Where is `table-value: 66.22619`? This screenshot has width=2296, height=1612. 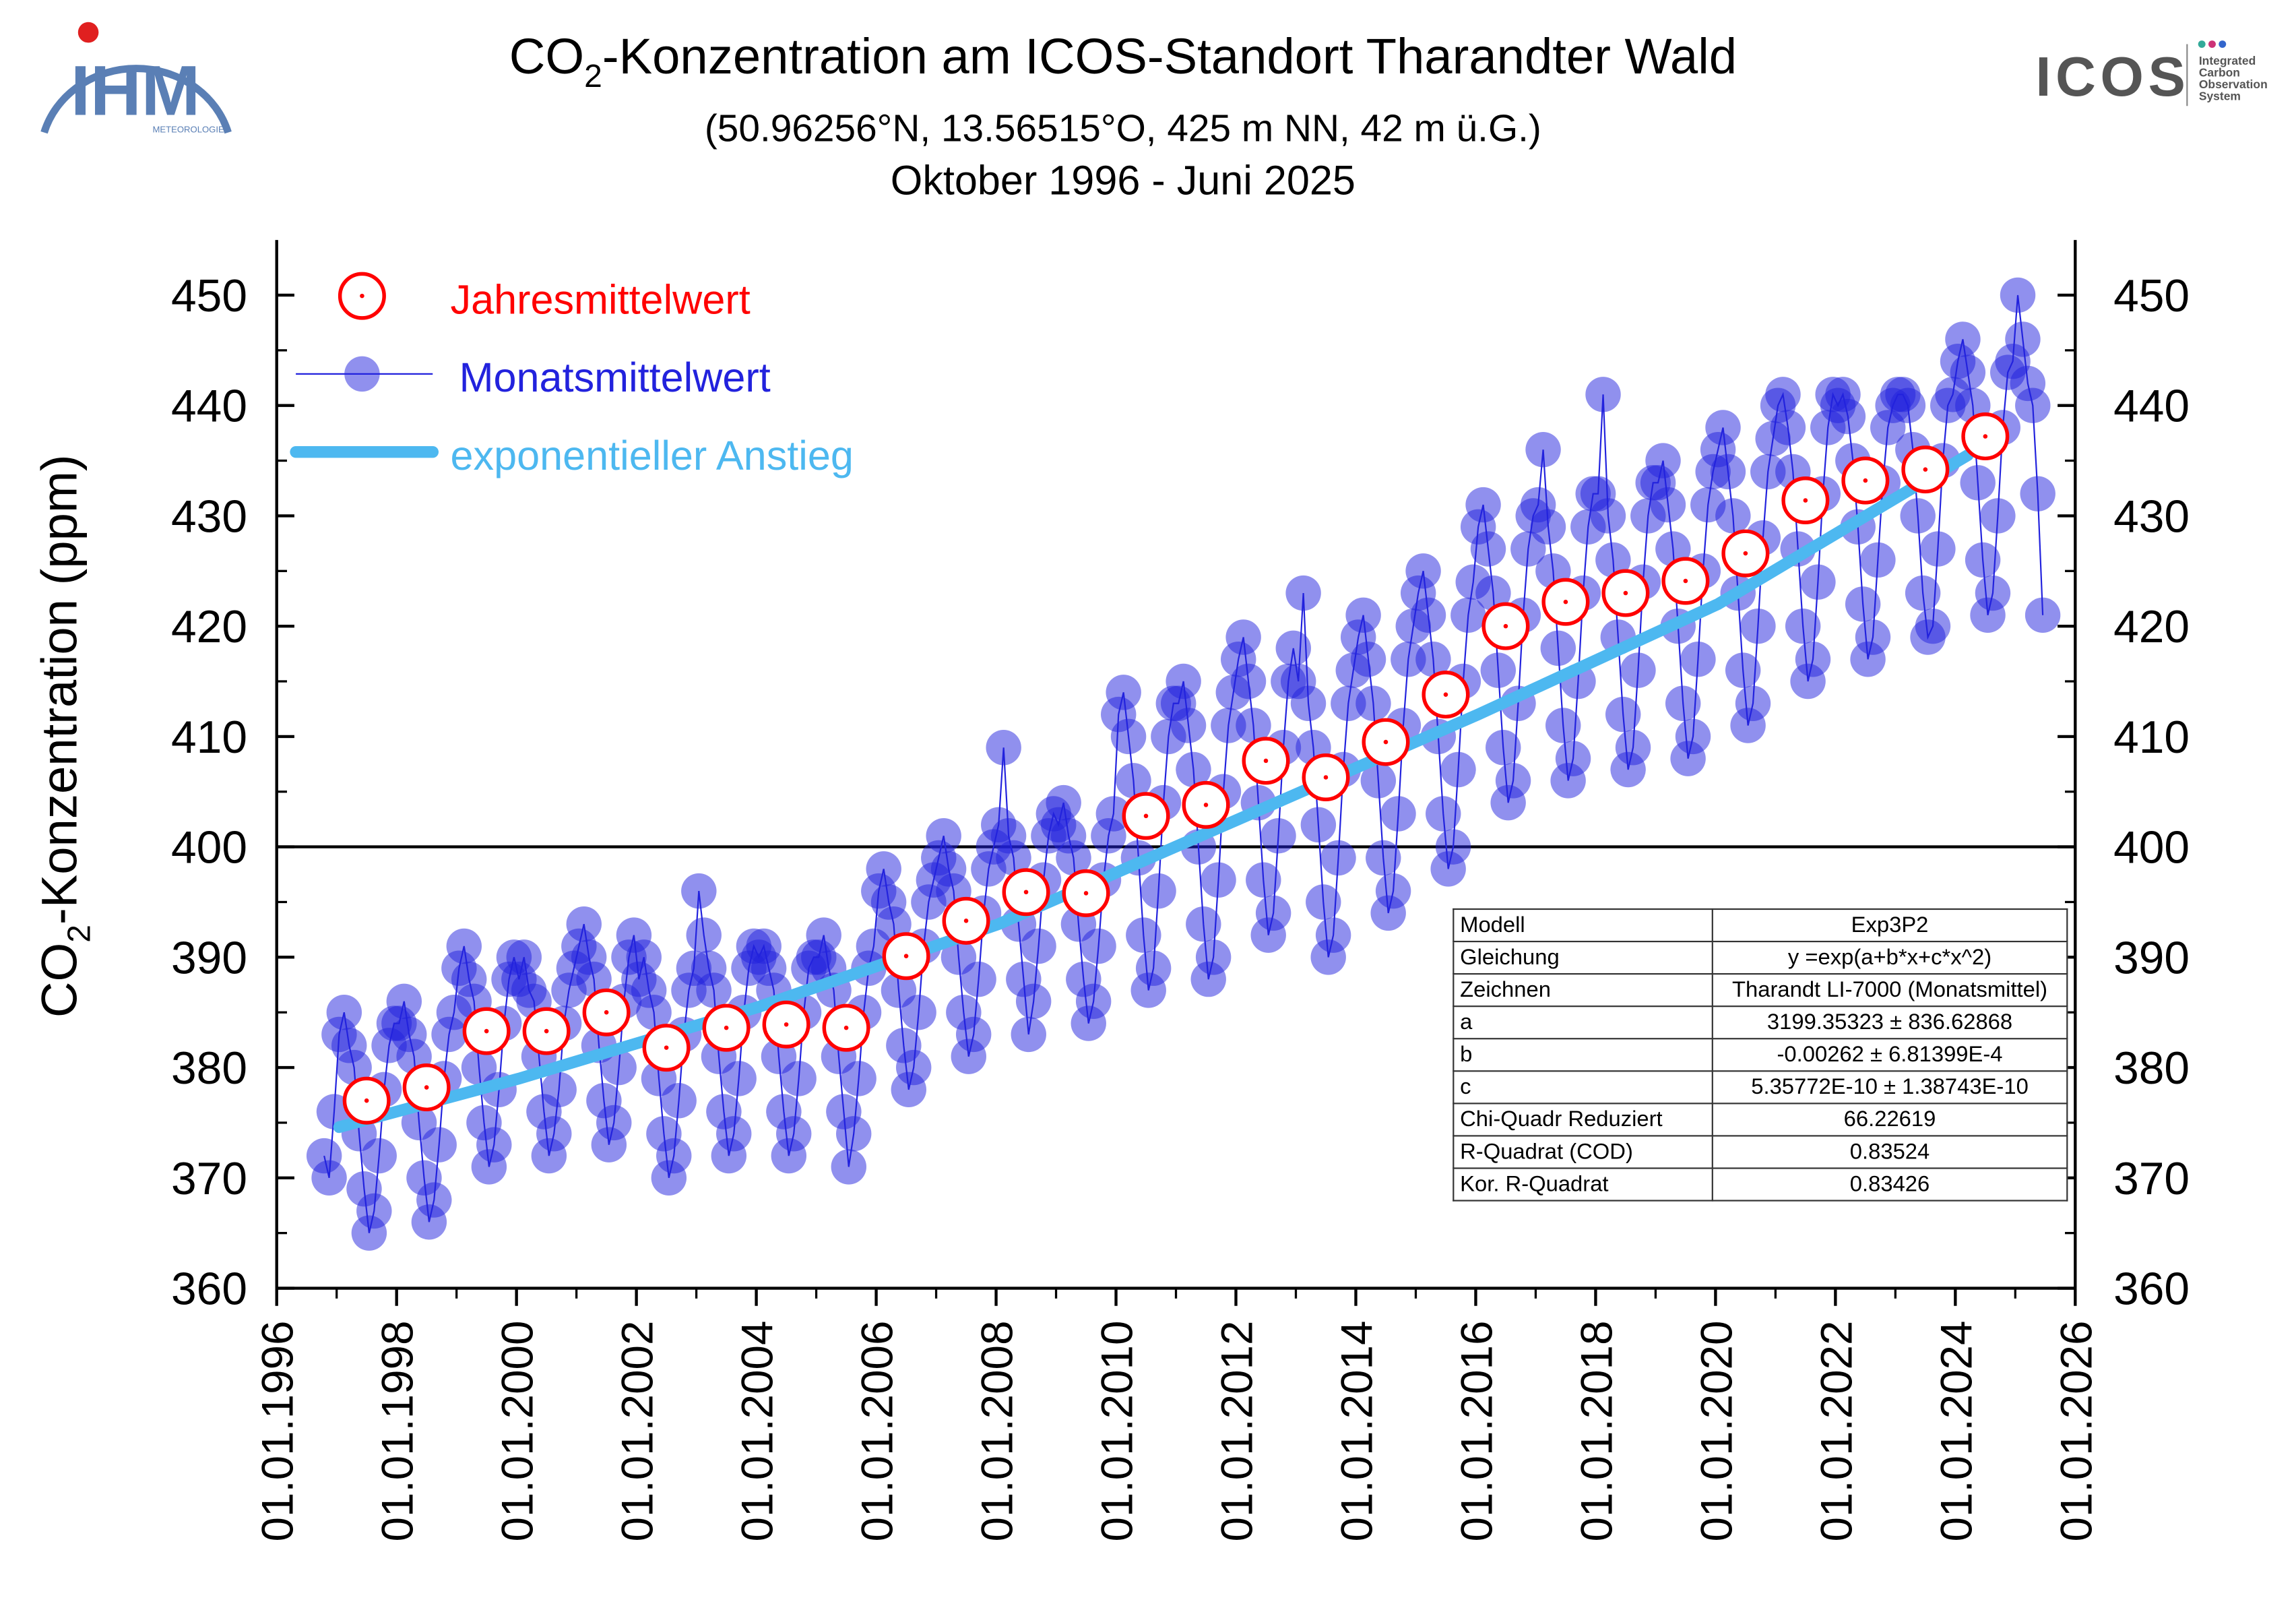
table-value: 66.22619 is located at coordinates (1889, 1120).